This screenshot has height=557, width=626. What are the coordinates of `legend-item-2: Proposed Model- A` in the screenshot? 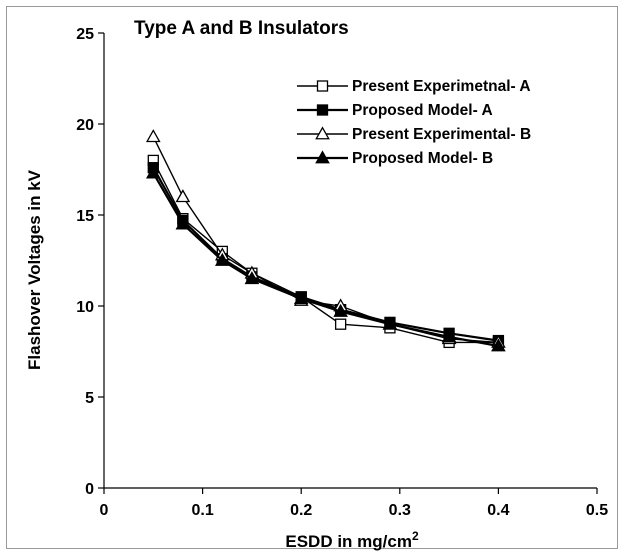 It's located at (395, 110).